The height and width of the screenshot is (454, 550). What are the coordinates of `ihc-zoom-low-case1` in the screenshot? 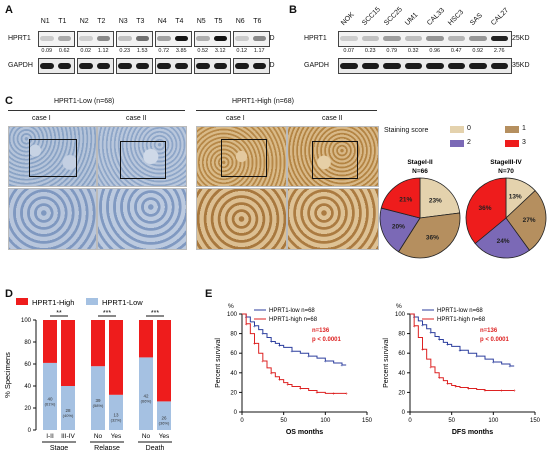 It's located at (52, 219).